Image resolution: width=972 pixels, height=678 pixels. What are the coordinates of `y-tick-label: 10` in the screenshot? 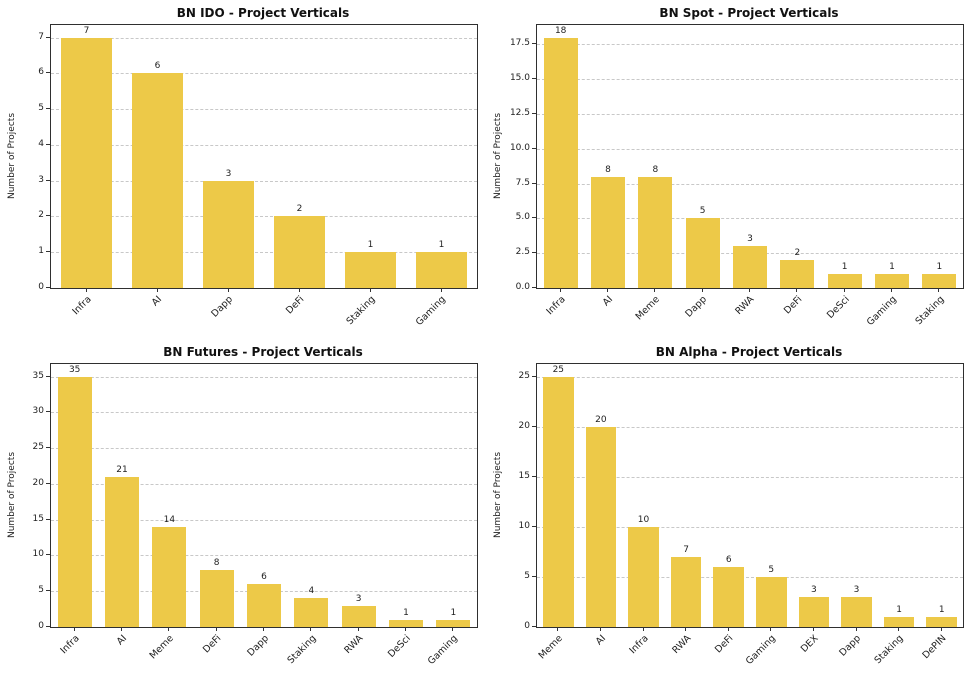 It's located at (524, 525).